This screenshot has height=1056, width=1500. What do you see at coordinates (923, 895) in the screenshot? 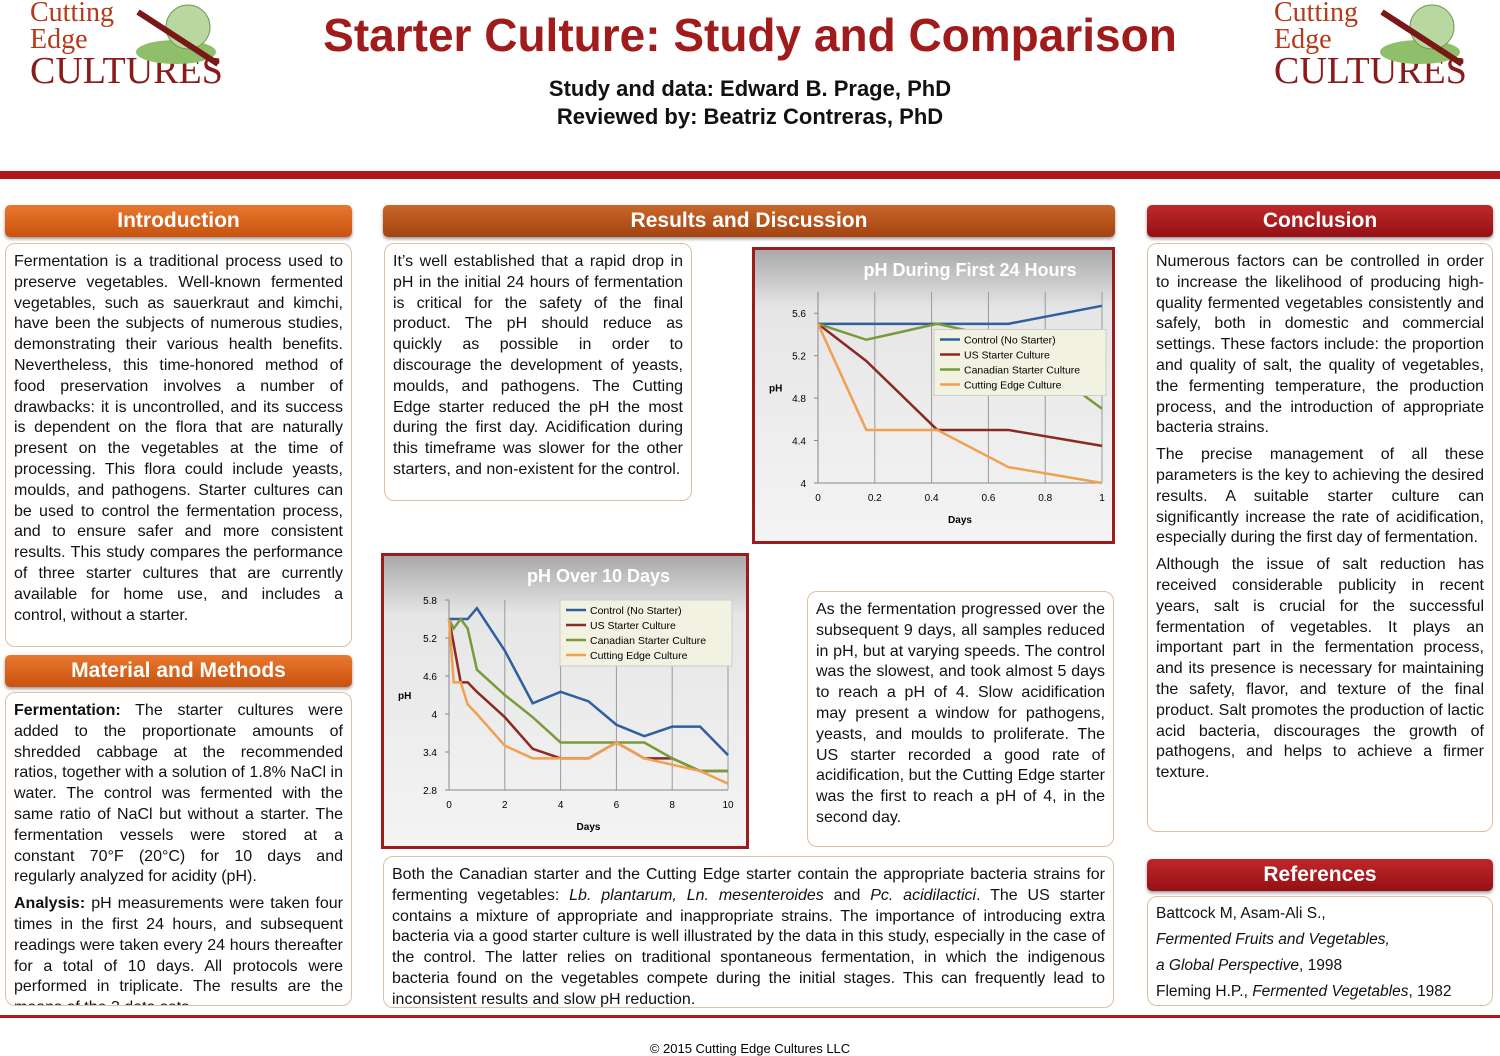
I see `species: Pc. acidilactici` at bounding box center [923, 895].